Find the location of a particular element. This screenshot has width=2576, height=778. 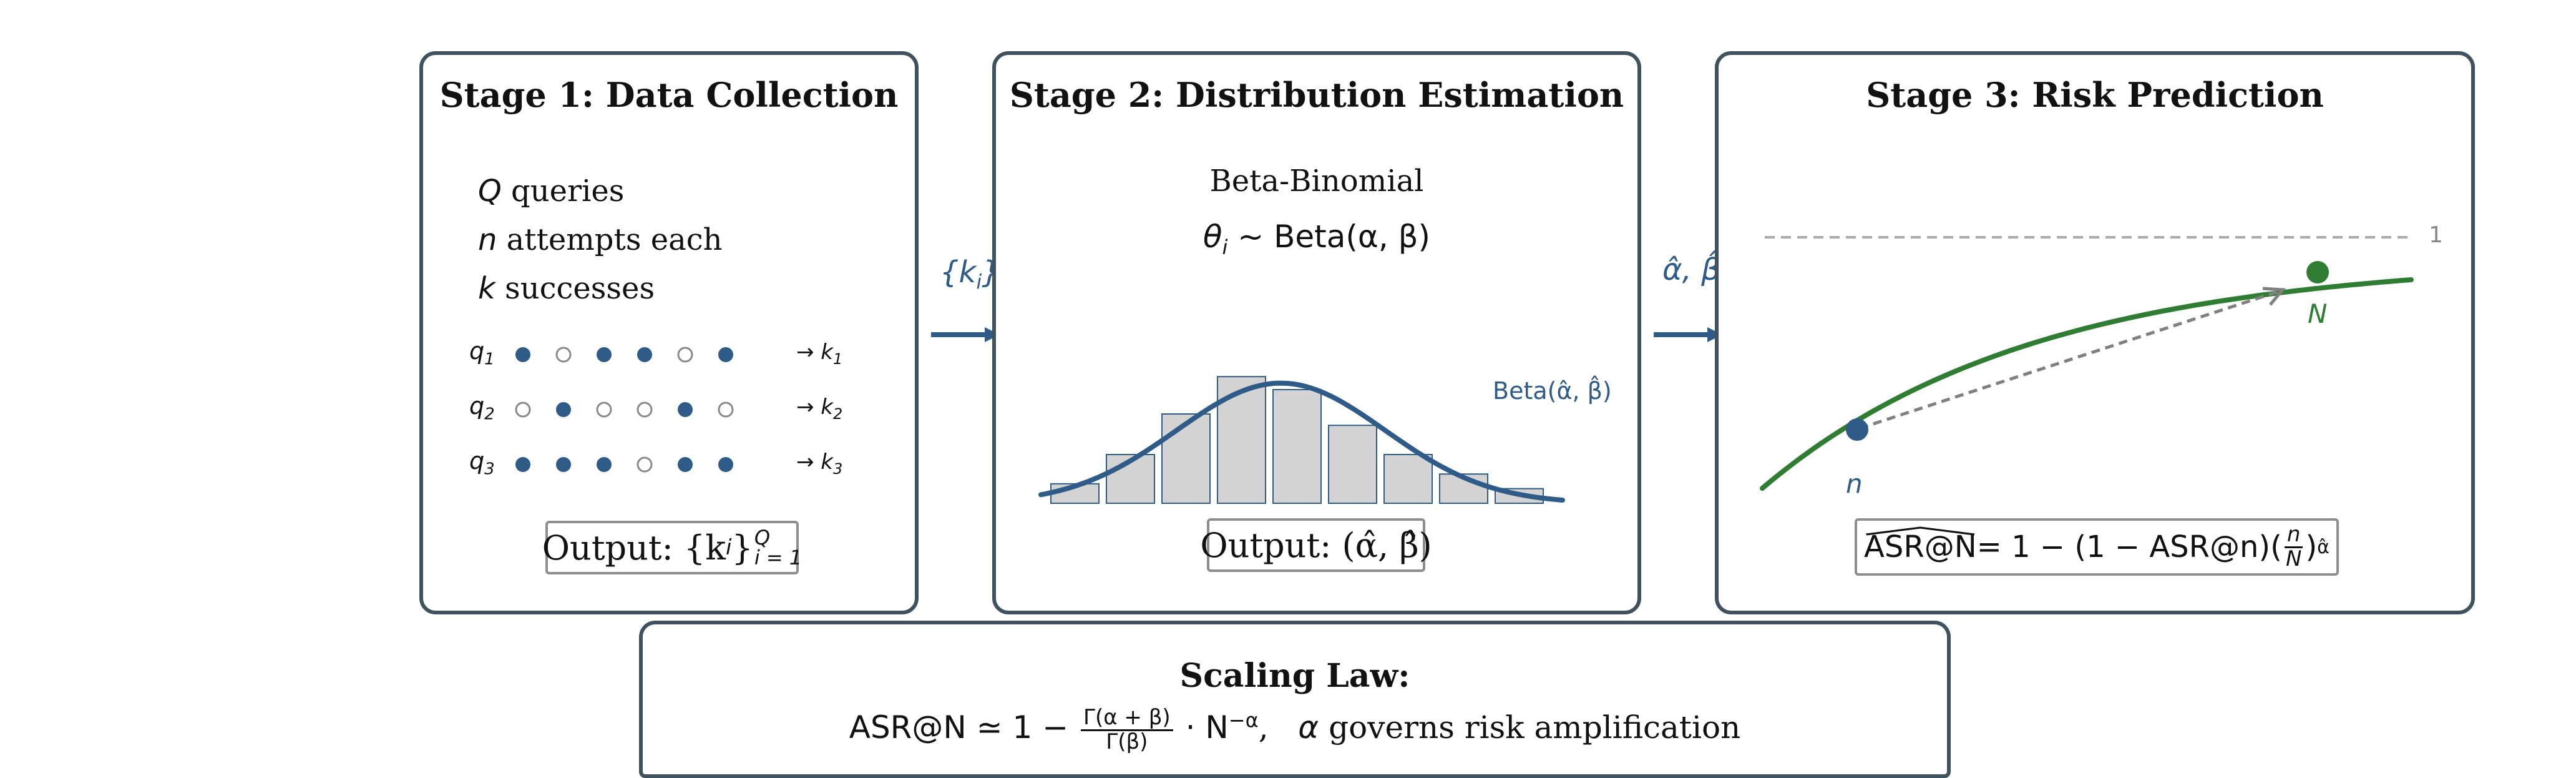

risk-curve-plot is located at coordinates (2087, 363).